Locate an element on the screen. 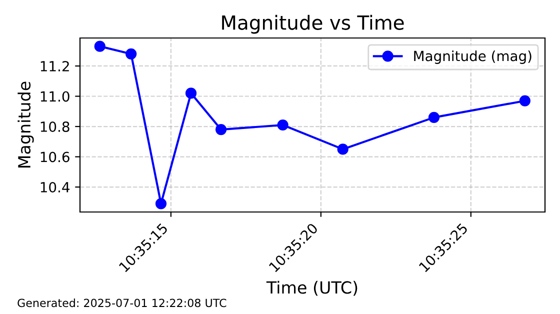 This screenshot has width=560, height=314. text: Generated: 2025-07-01 12:22:08 UTC is located at coordinates (122, 303).